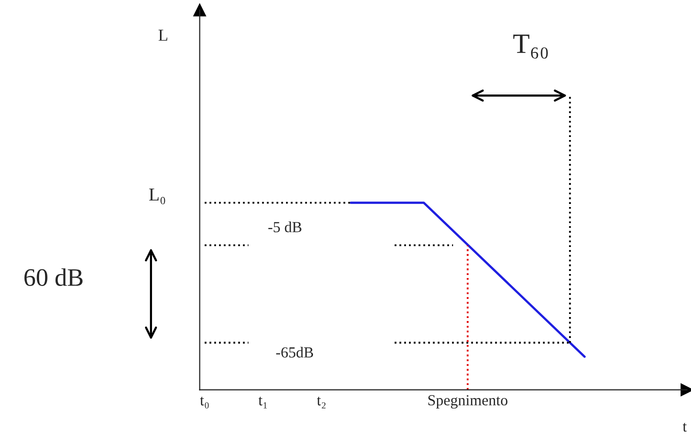 The width and height of the screenshot is (691, 439). Describe the element at coordinates (53, 277) in the screenshot. I see `text: 60 dB` at that location.